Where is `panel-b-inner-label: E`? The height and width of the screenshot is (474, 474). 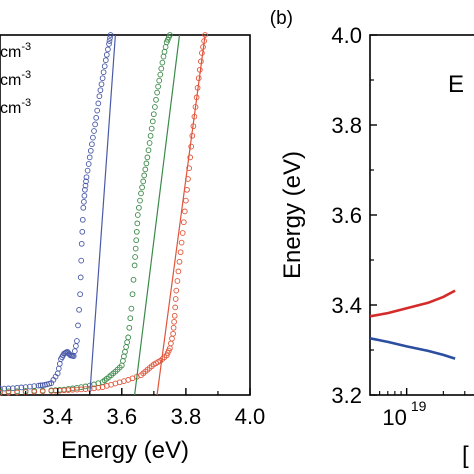 panel-b-inner-label: E is located at coordinates (456, 84).